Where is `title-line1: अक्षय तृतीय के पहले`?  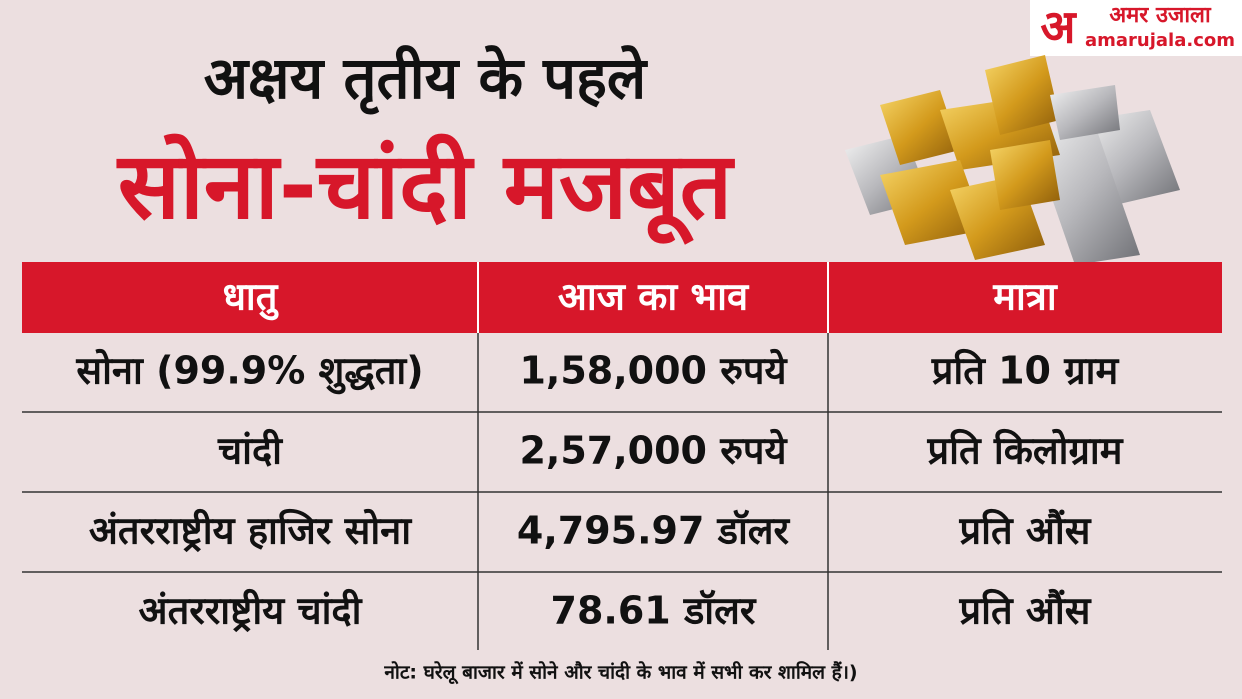 title-line1: अक्षय तृतीय के पहले is located at coordinates (426, 79).